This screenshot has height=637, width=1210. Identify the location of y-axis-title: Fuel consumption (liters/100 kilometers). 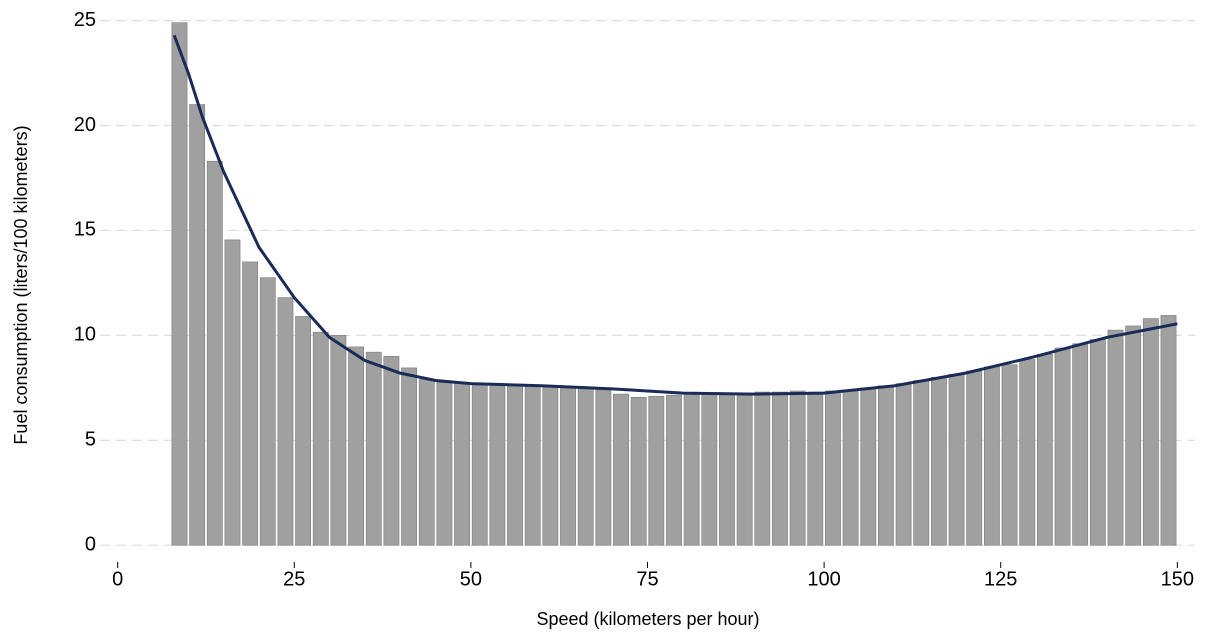
(21, 284).